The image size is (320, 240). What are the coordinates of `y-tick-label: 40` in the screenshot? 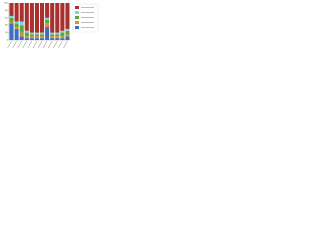 It's located at (6, 26).